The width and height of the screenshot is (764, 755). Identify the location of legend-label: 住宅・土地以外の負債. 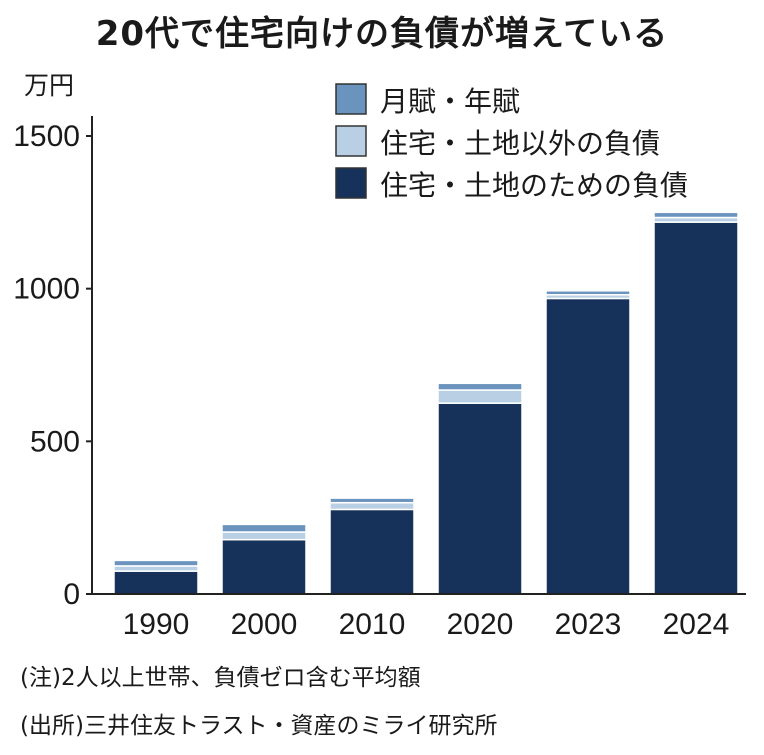
(520, 143).